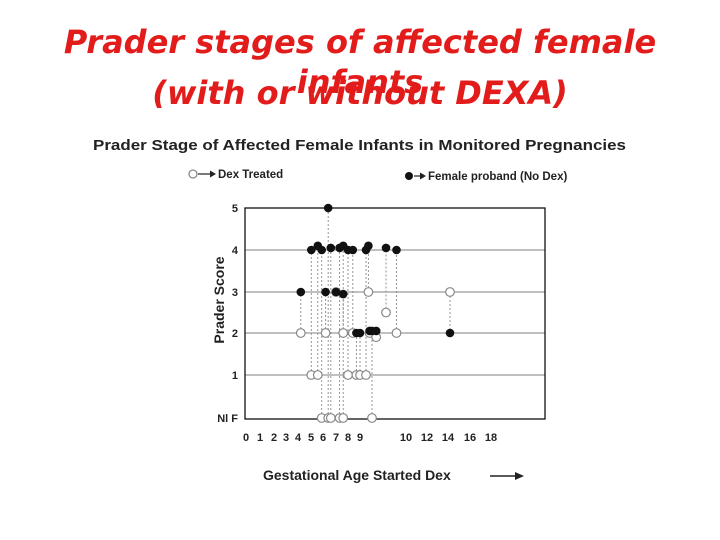 This screenshot has height=540, width=720. I want to click on grid-layer, so click(395, 312).